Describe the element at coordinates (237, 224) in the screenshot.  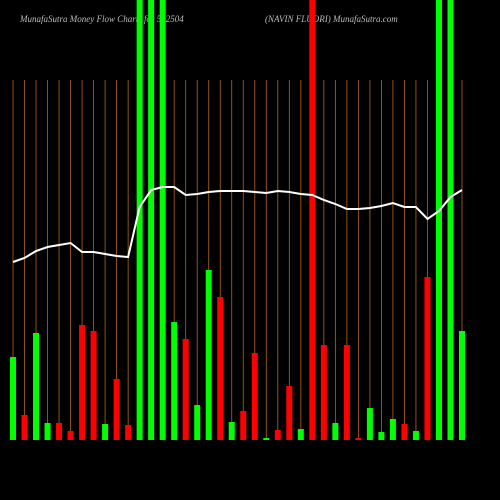
I see `money-flow-line` at that location.